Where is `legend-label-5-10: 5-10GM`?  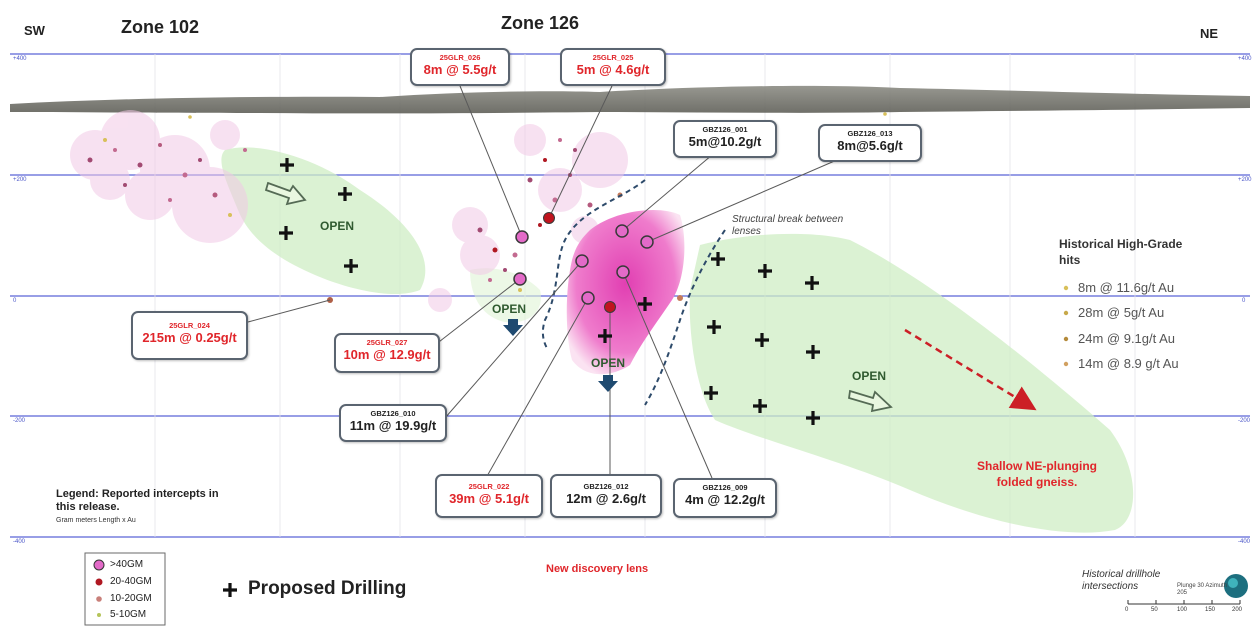
legend-label-5-10: 5-10GM is located at coordinates (128, 614).